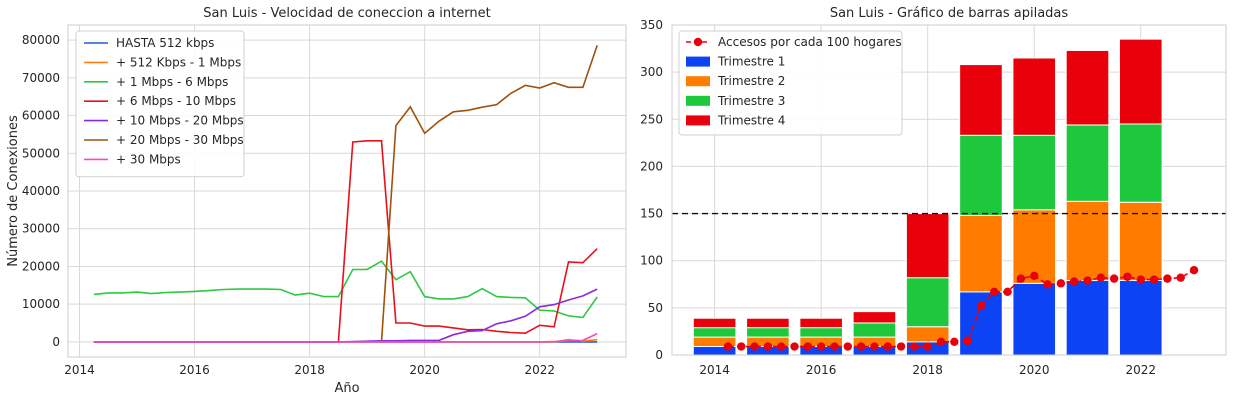 Image resolution: width=1234 pixels, height=402 pixels. Describe the element at coordinates (651, 72) in the screenshot. I see `right-y-tick-label: 300` at that location.